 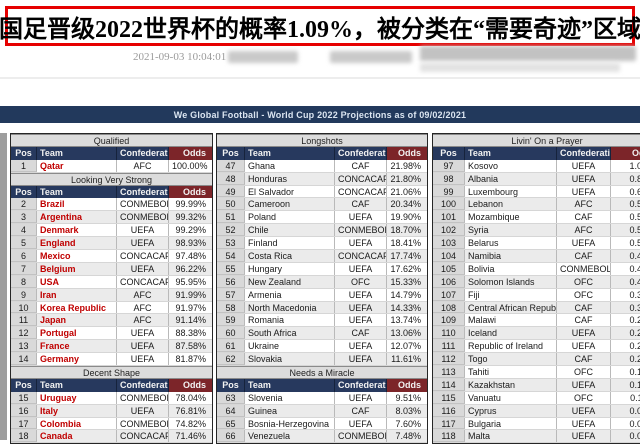 What do you see at coordinates (190, 217) in the screenshot?
I see `cell-odds: 99.32%` at bounding box center [190, 217].